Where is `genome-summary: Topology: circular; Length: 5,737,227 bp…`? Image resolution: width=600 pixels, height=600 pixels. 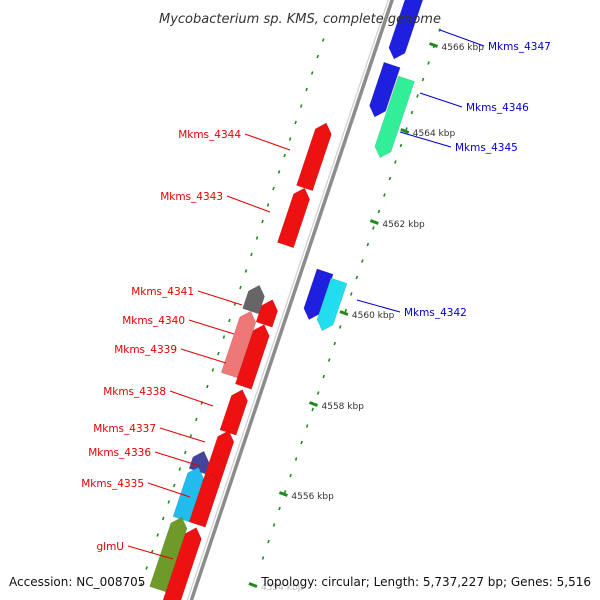
genome-summary: Topology: circular; Length: 5,737,227 bp… is located at coordinates (425, 582).